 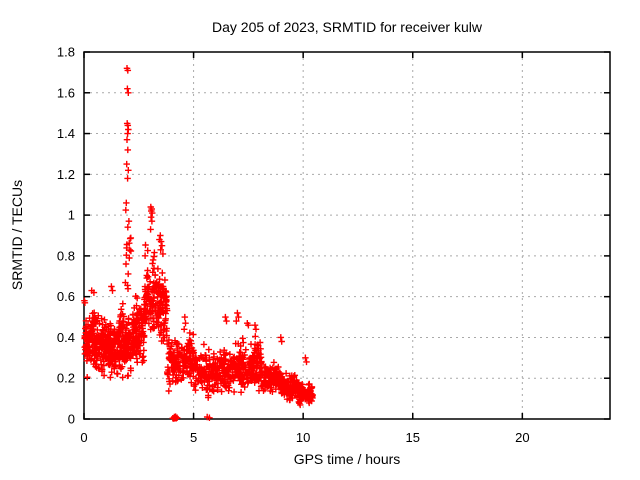 I want to click on y-tick-label: 1, so click(x=71, y=215).